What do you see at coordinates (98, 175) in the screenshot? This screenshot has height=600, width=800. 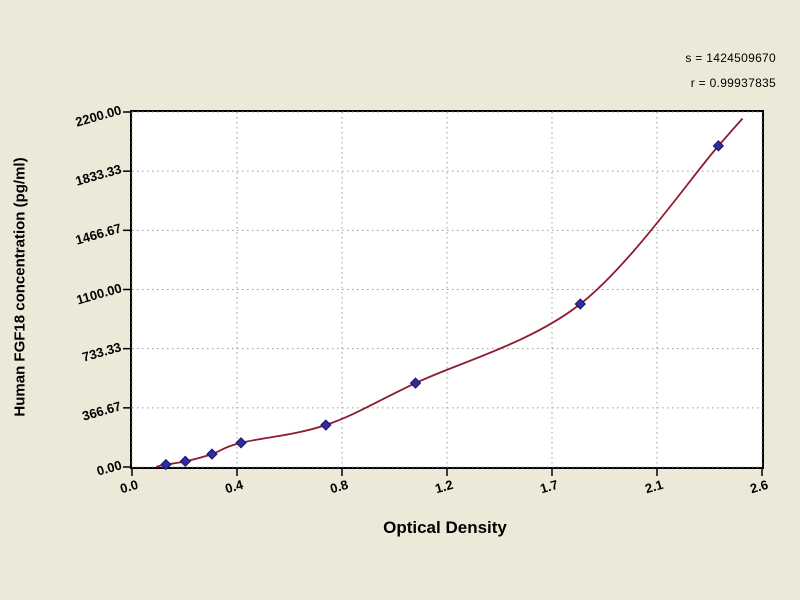 I see `y-tick-label: 1833.33` at bounding box center [98, 175].